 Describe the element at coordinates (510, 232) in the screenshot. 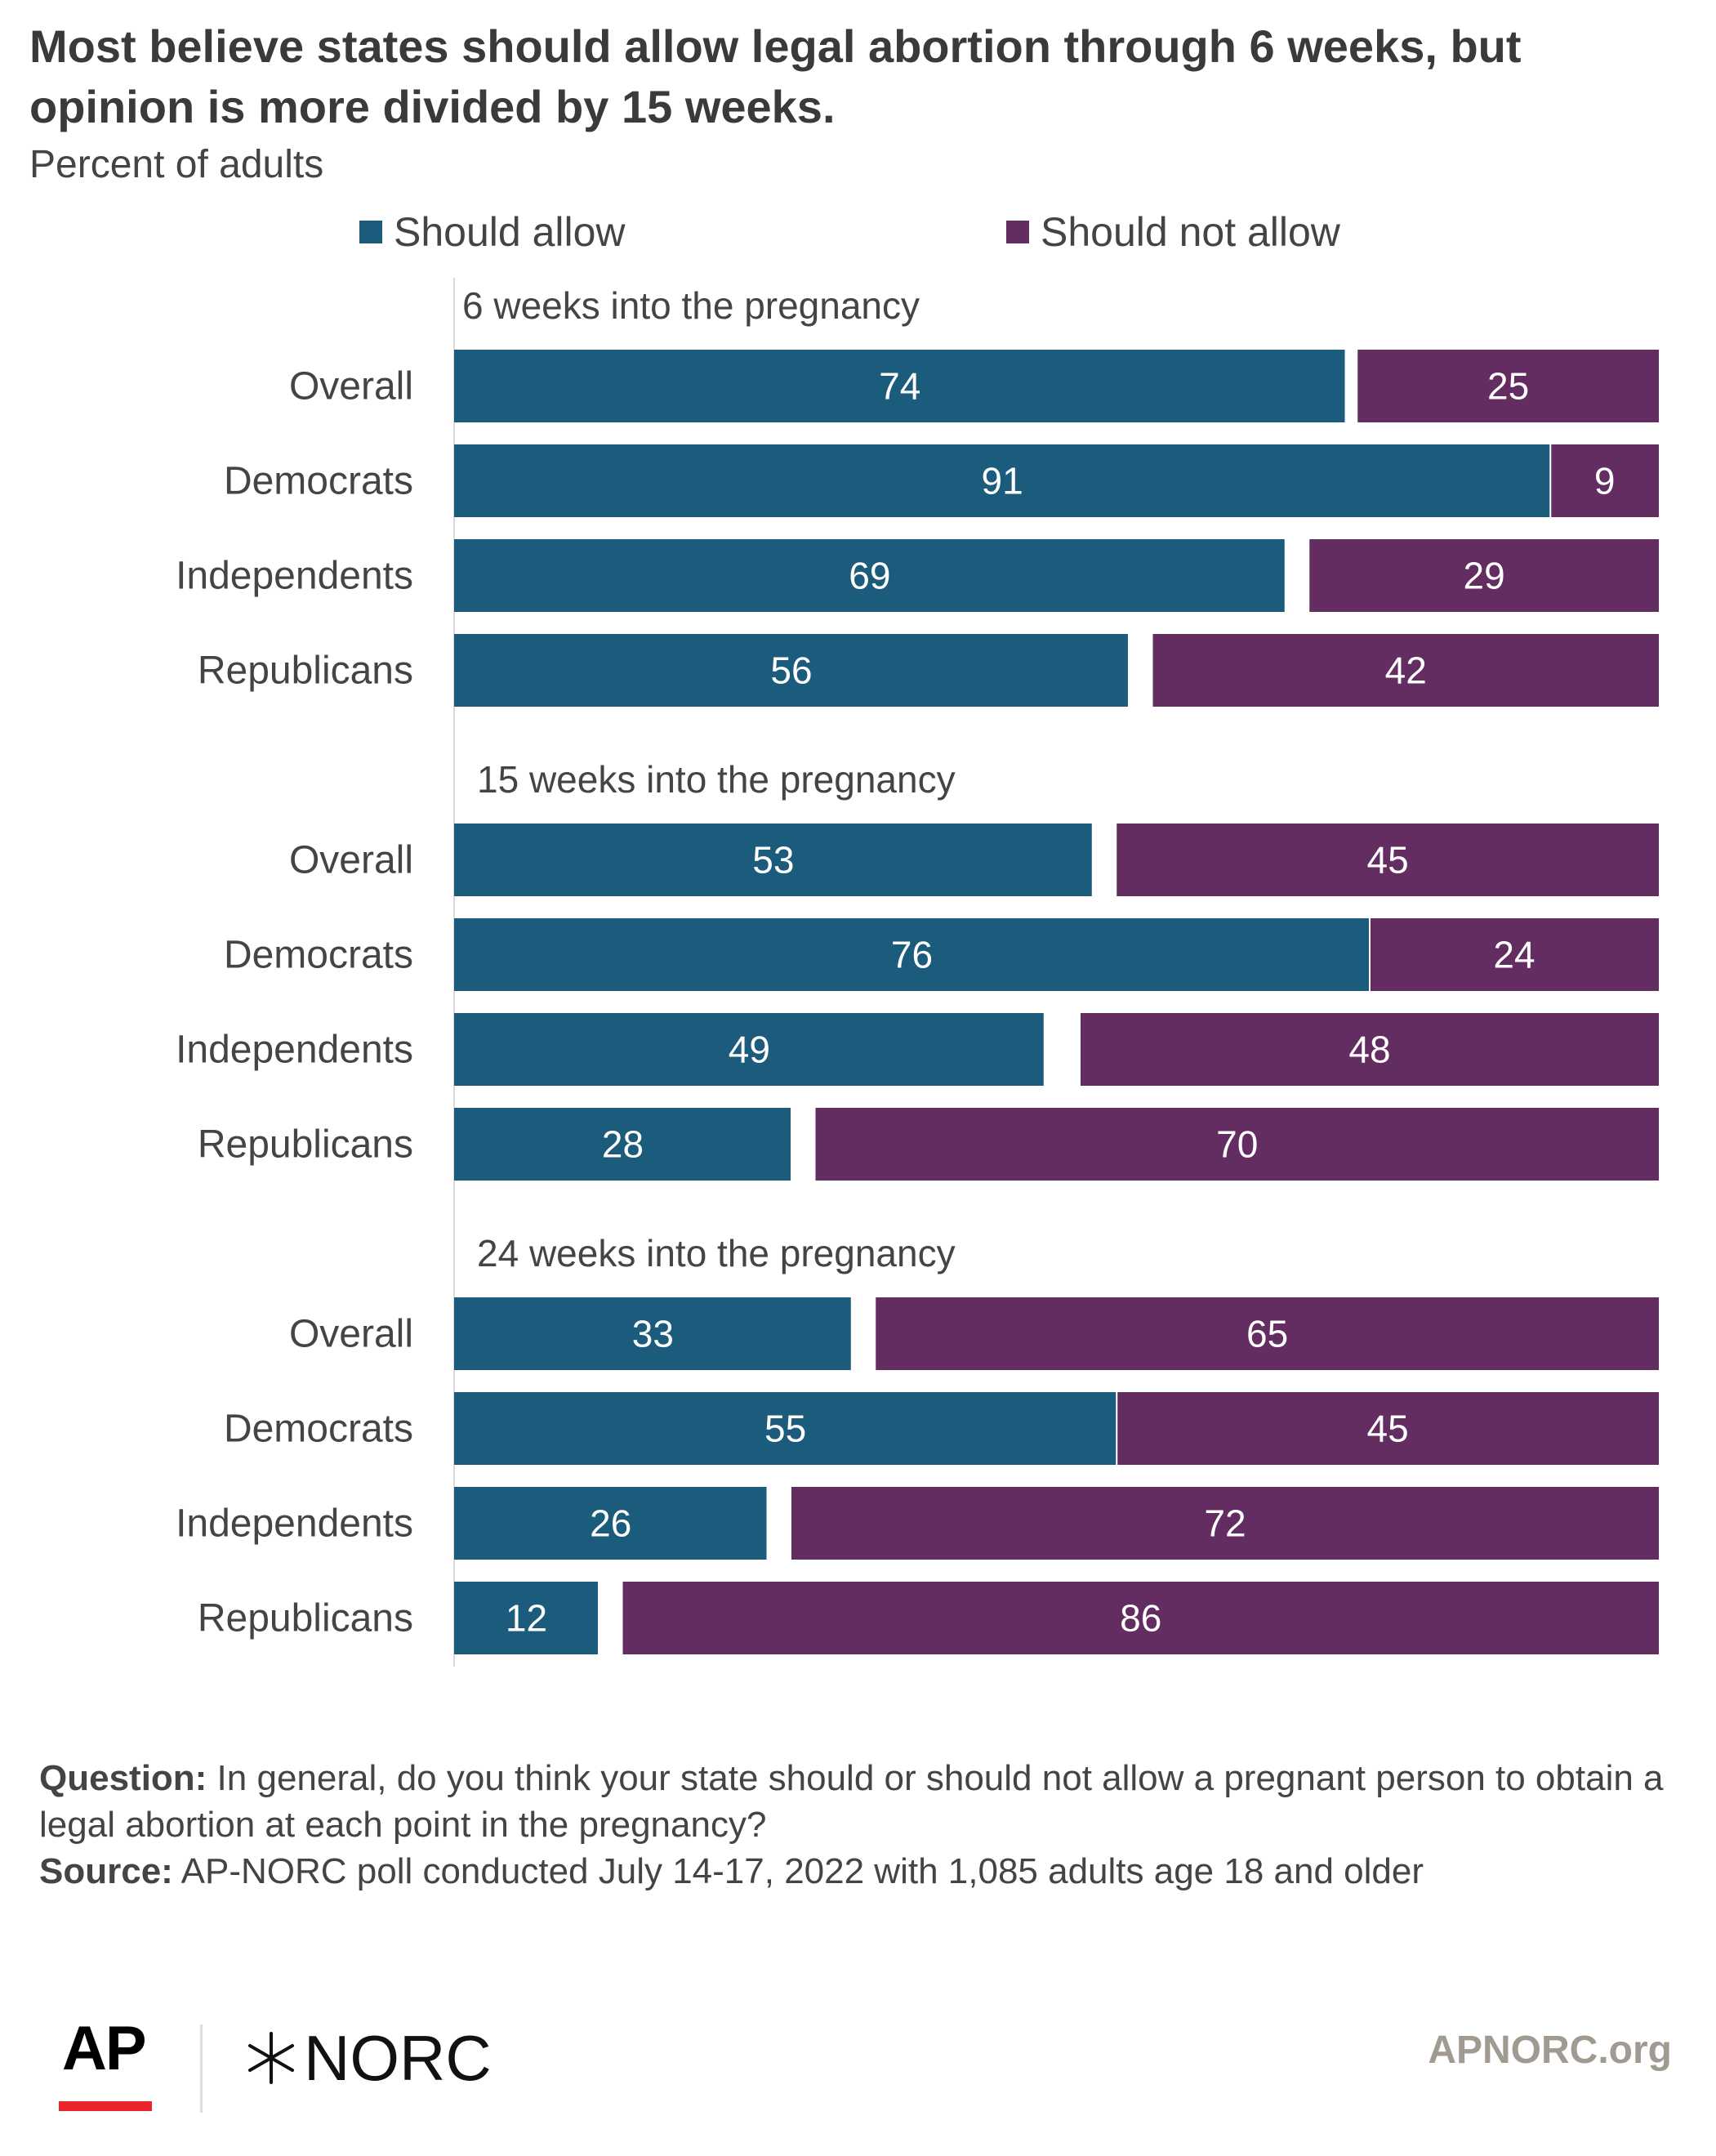

I see `legend-label-allow: Should allow` at that location.